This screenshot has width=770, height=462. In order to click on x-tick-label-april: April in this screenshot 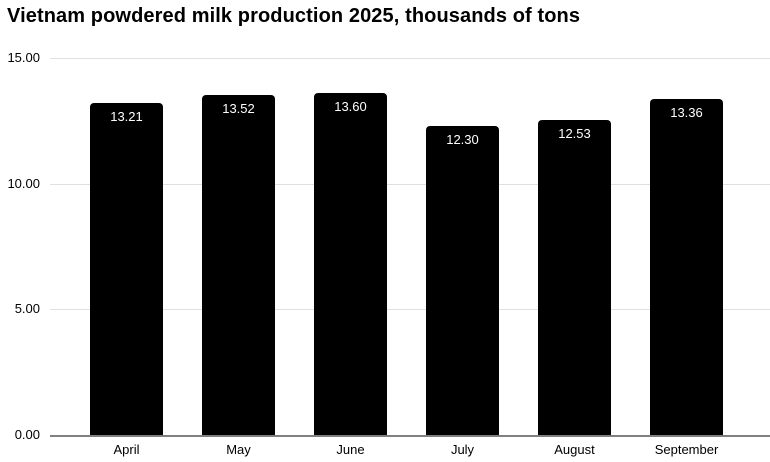, I will do `click(126, 449)`.